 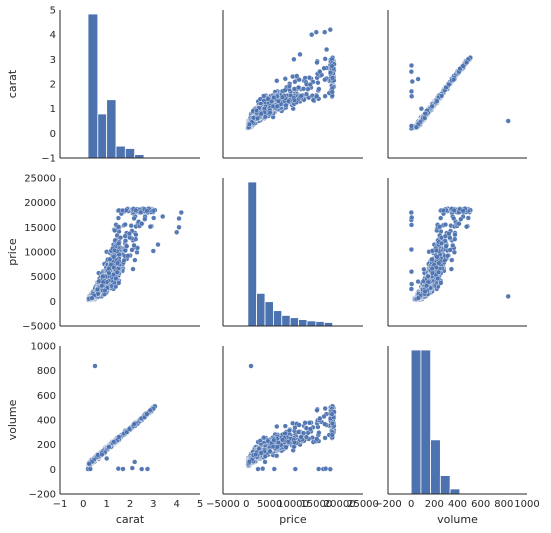 I want to click on panel-carat-vs-price, so click(x=292, y=84).